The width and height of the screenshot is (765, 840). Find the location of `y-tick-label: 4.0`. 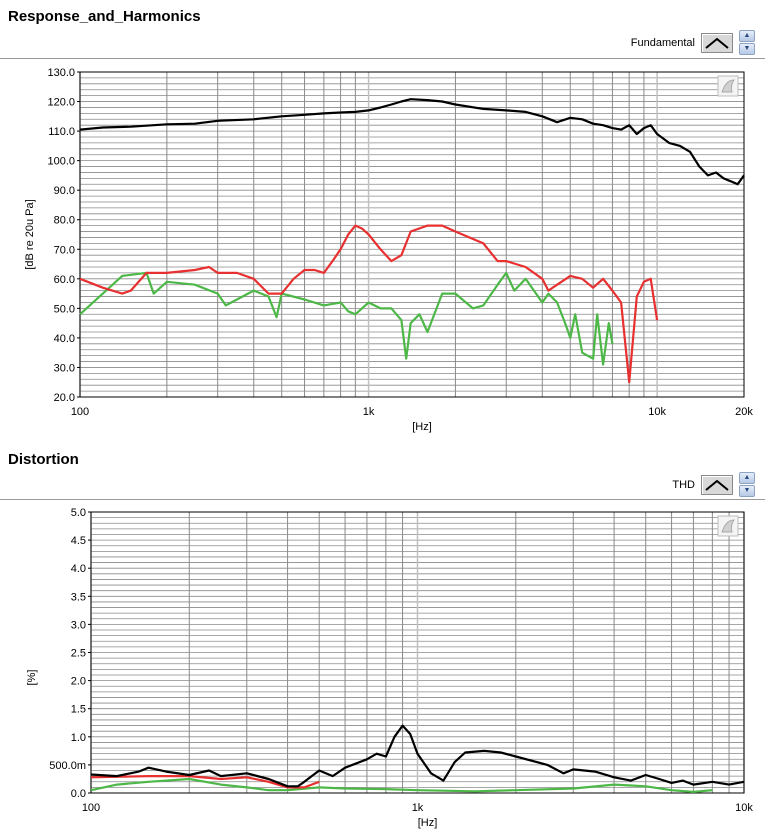

y-tick-label: 4.0 is located at coordinates (78, 569).